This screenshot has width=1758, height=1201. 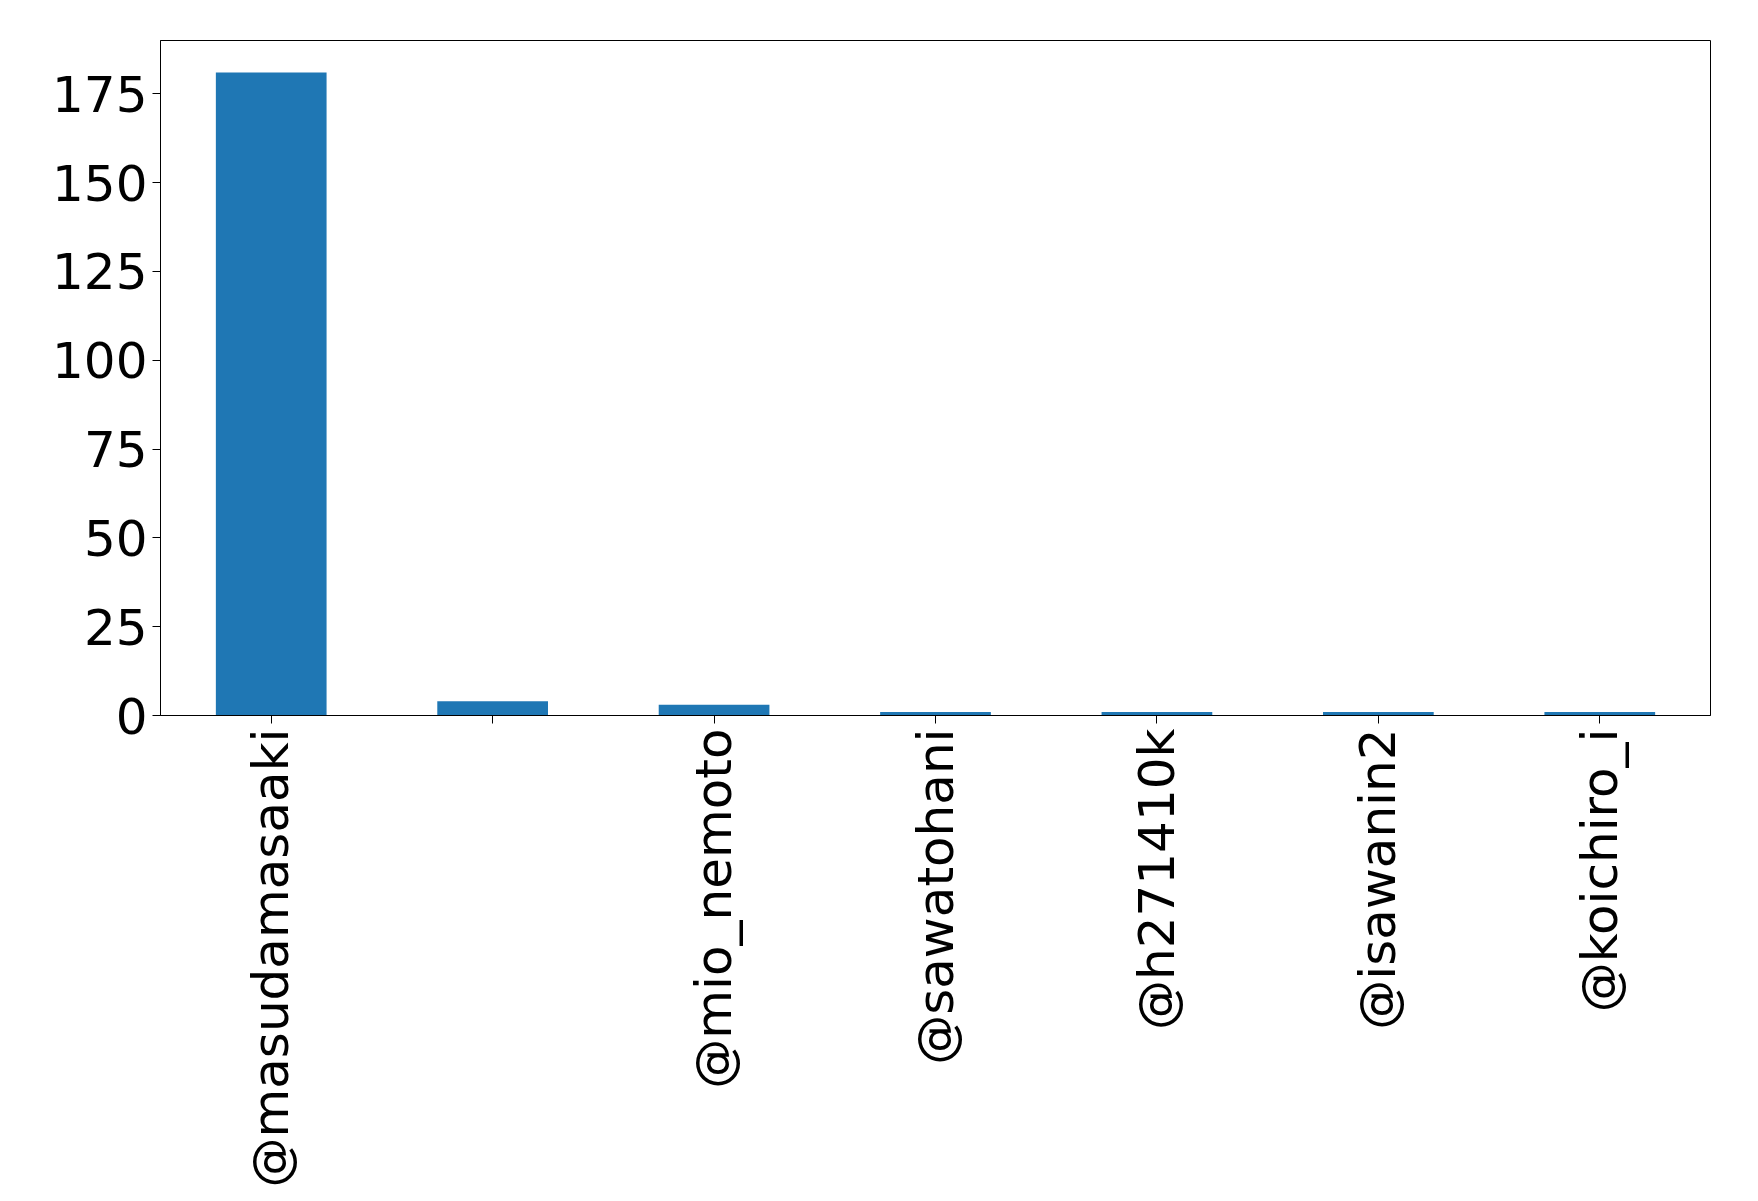 I want to click on y-tick-label: 150, so click(x=100, y=183).